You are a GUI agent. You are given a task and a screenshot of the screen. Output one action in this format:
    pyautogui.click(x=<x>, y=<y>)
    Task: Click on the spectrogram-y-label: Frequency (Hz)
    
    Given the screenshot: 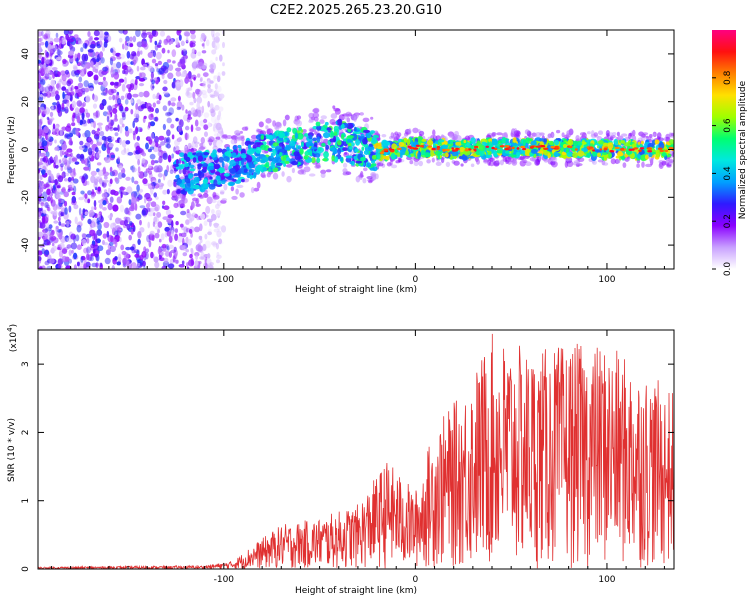 What is the action you would take?
    pyautogui.click(x=12, y=150)
    